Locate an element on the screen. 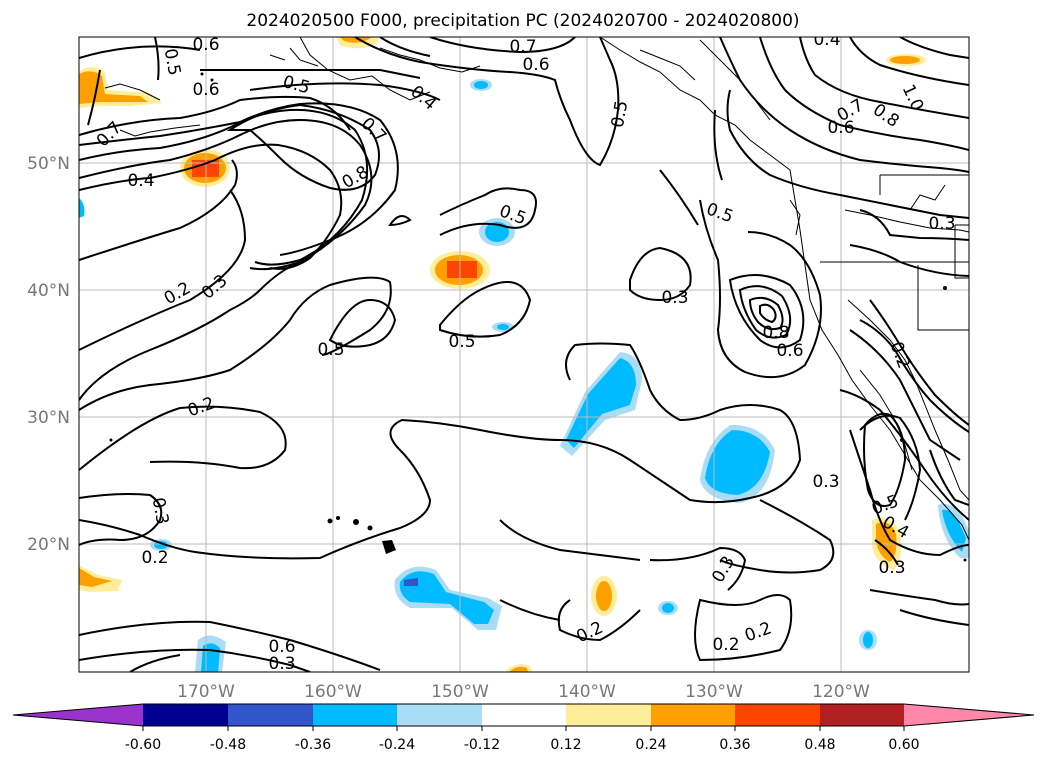 The image size is (1047, 765). latitude-labels: 50°N 40°N 30°N 20°N is located at coordinates (48, 354).